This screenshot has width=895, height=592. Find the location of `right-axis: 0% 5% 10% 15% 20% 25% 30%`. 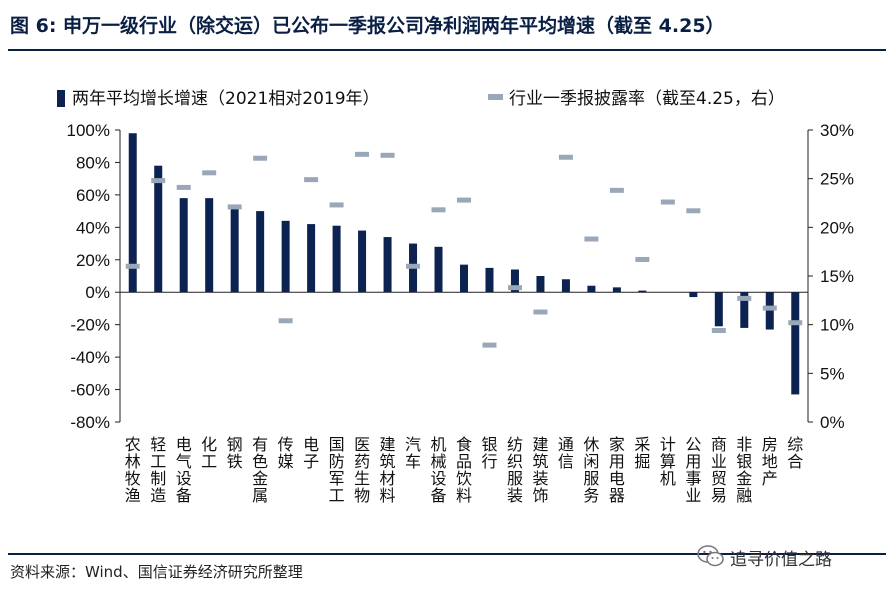

right-axis: 0% 5% 10% 15% 20% 25% 30% is located at coordinates (830, 276).